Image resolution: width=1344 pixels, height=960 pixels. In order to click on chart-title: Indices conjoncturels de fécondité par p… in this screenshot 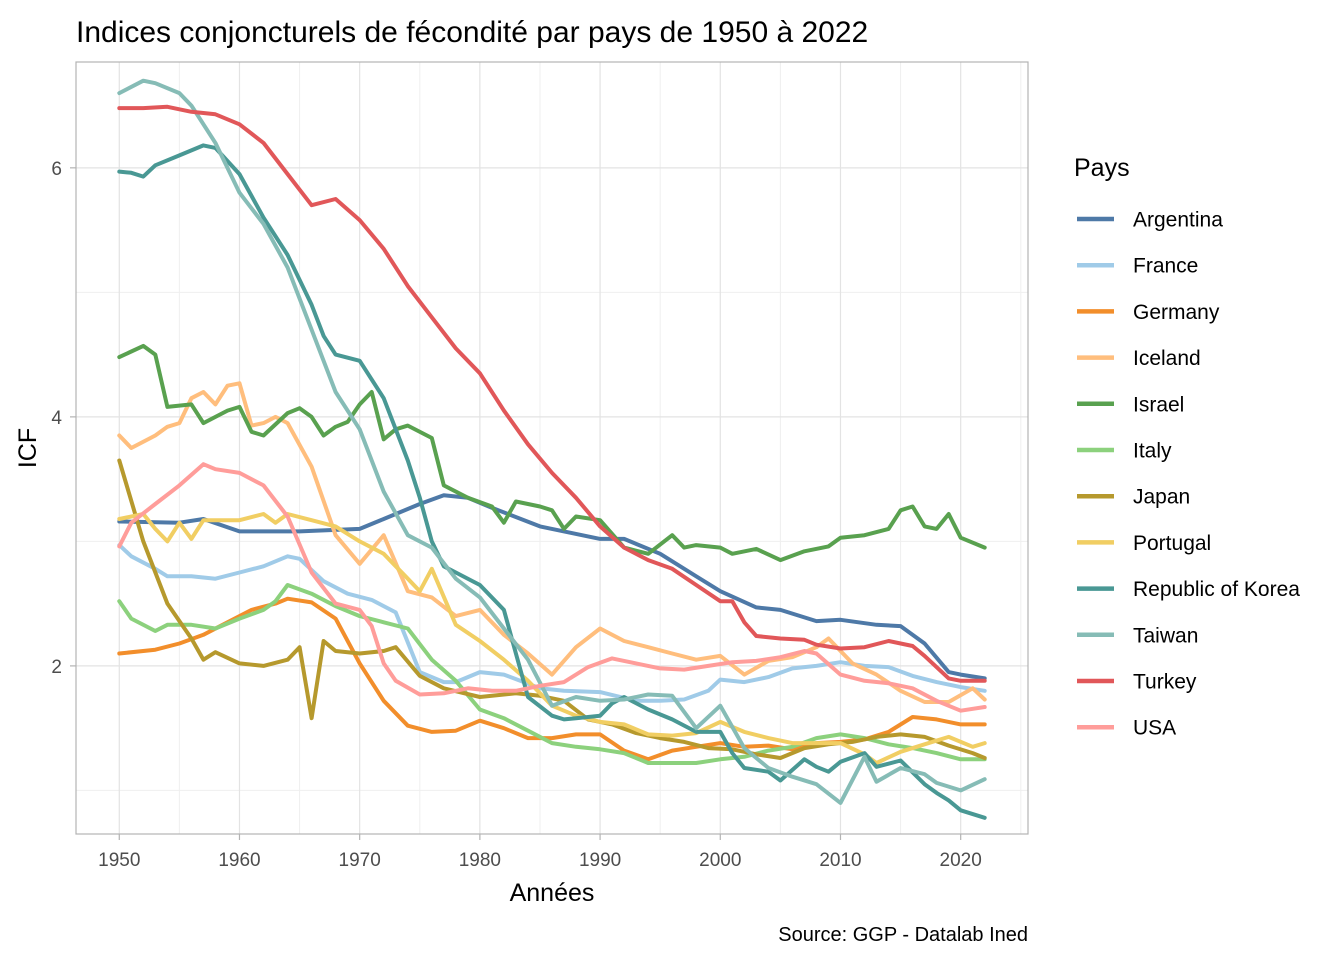, I will do `click(472, 32)`.